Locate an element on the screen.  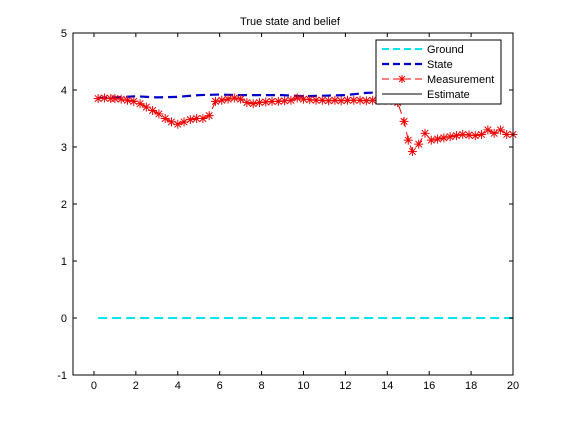
y-tick-label: -1 is located at coordinates (62, 376).